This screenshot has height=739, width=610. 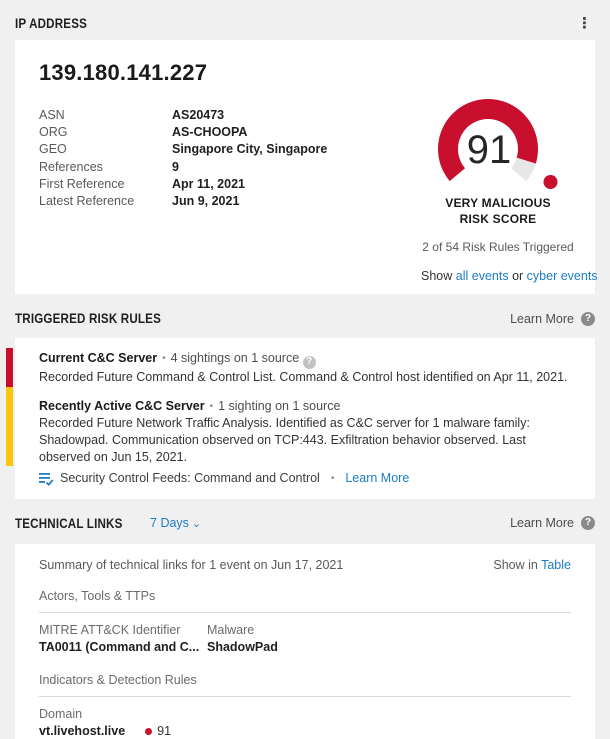 I want to click on rule-name: Current C&C Server, so click(x=98, y=358).